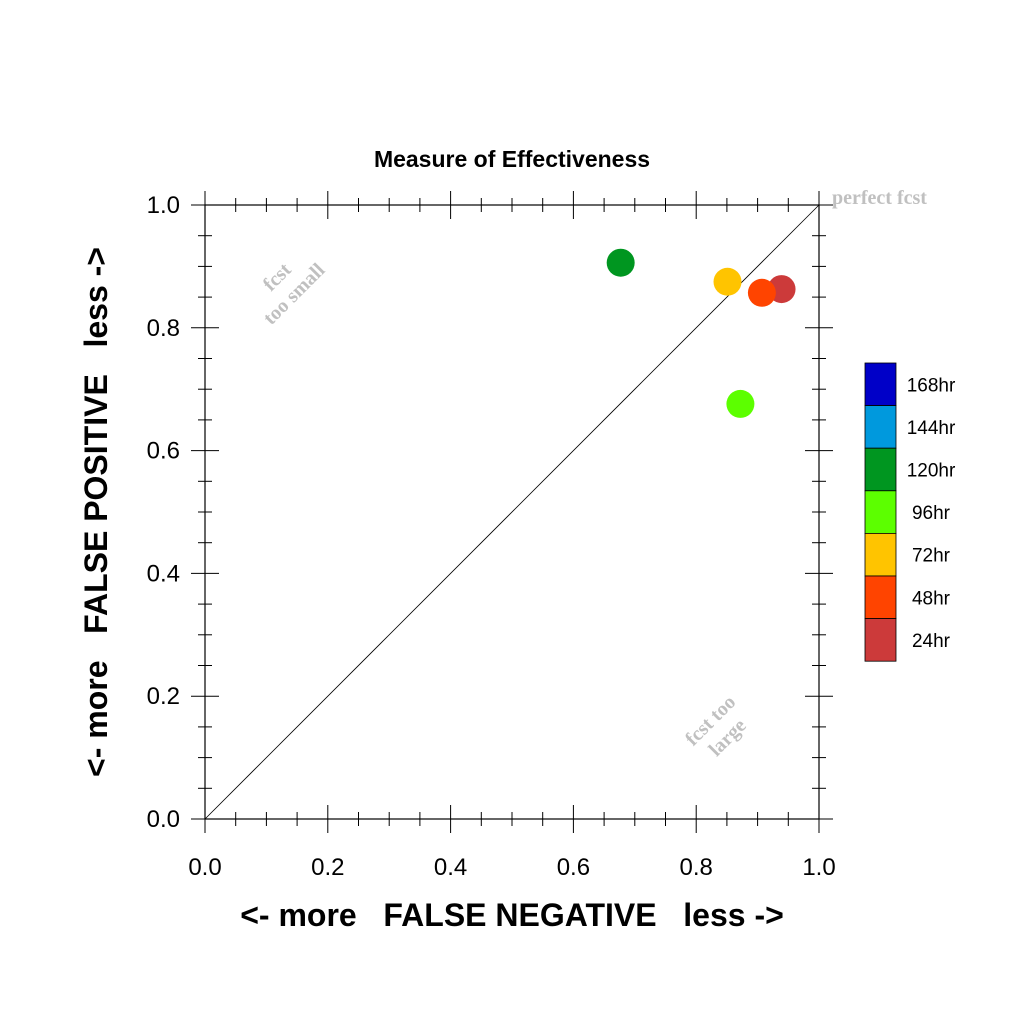 The image size is (1024, 1024). What do you see at coordinates (96, 512) in the screenshot?
I see `y-axis-label: <- more FALSE POSITIVE less ->` at bounding box center [96, 512].